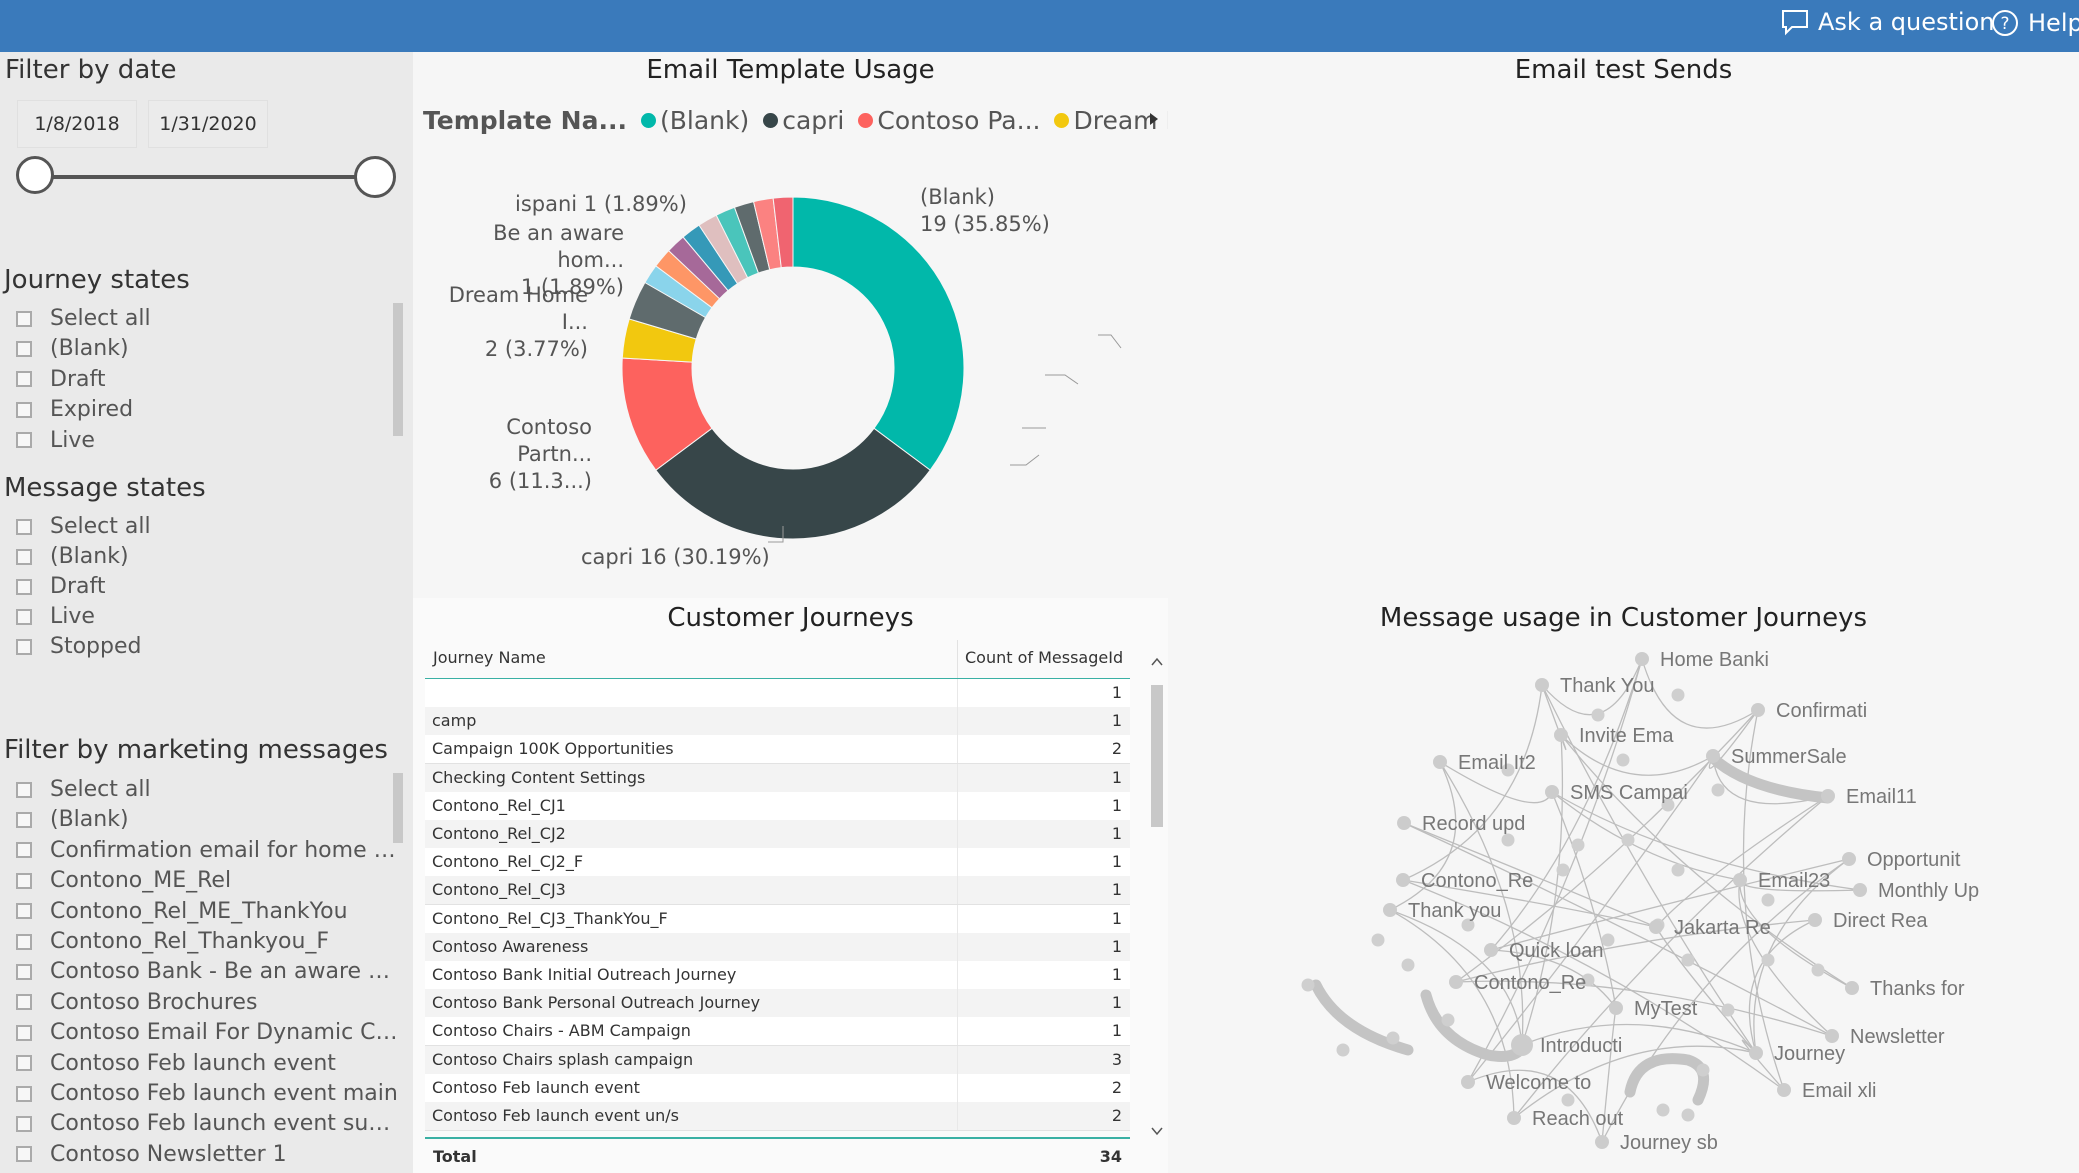 The image size is (2079, 1173). Describe the element at coordinates (375, 177) in the screenshot. I see `date-slider-end-handle` at that location.